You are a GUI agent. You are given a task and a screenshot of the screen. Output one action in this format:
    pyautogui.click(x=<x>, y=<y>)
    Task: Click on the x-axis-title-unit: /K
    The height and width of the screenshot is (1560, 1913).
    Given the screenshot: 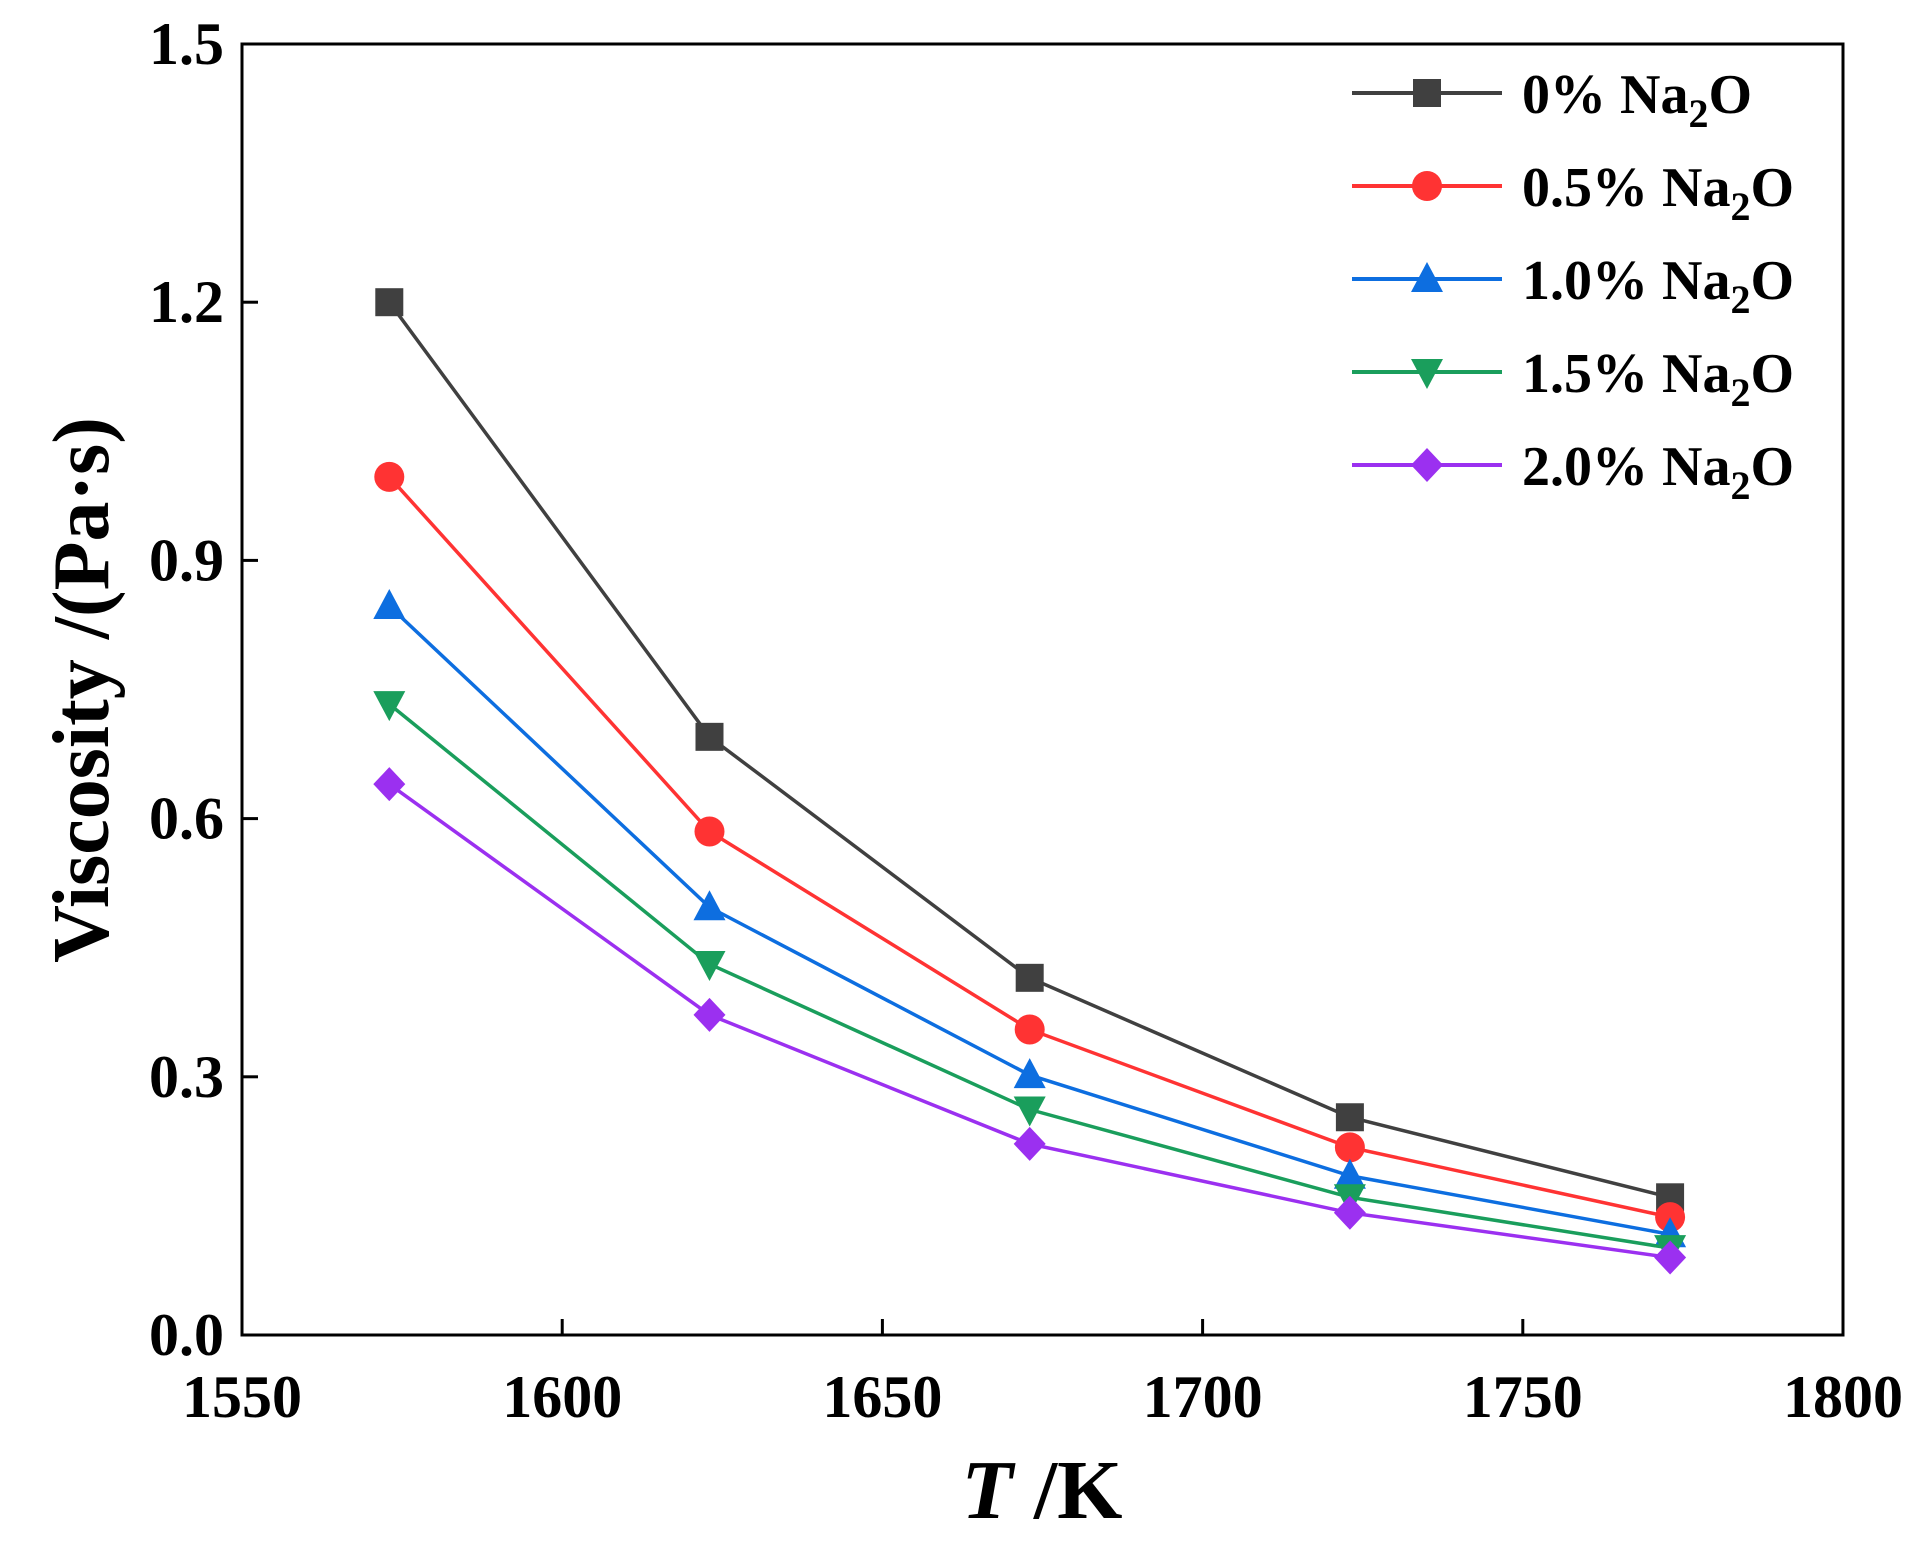 What is the action you would take?
    pyautogui.click(x=1068, y=1490)
    